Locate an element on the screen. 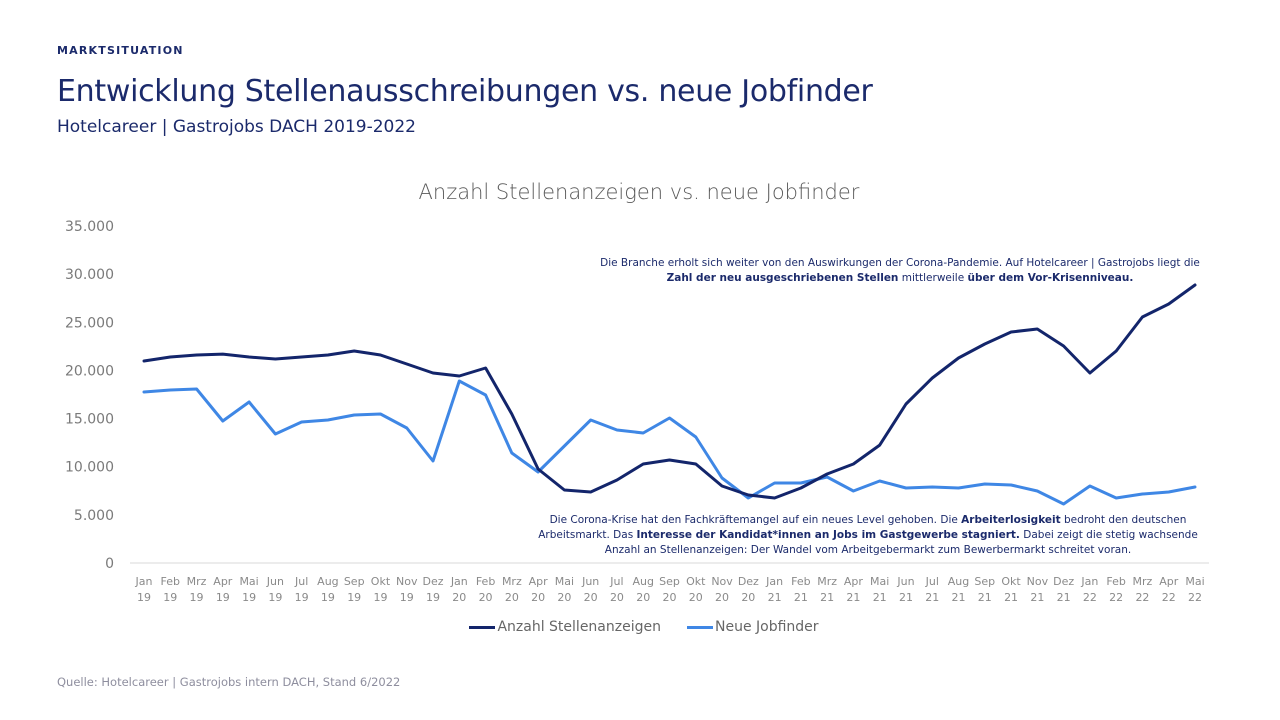  legend-item-jobfinder: Neue Jobfinder is located at coordinates (752, 627).